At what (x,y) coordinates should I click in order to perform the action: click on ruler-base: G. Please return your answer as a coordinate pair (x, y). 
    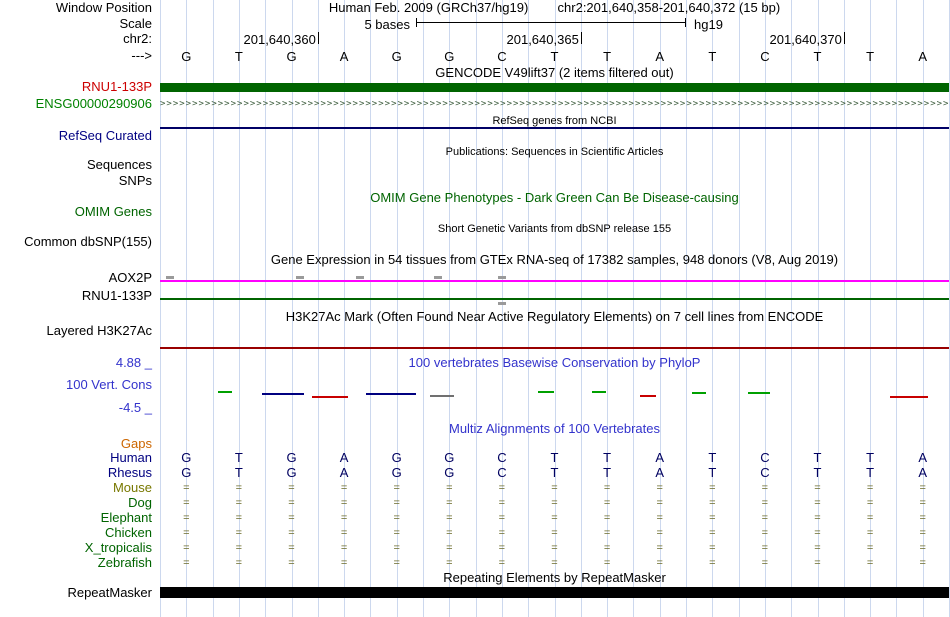
    Looking at the image, I should click on (186, 56).